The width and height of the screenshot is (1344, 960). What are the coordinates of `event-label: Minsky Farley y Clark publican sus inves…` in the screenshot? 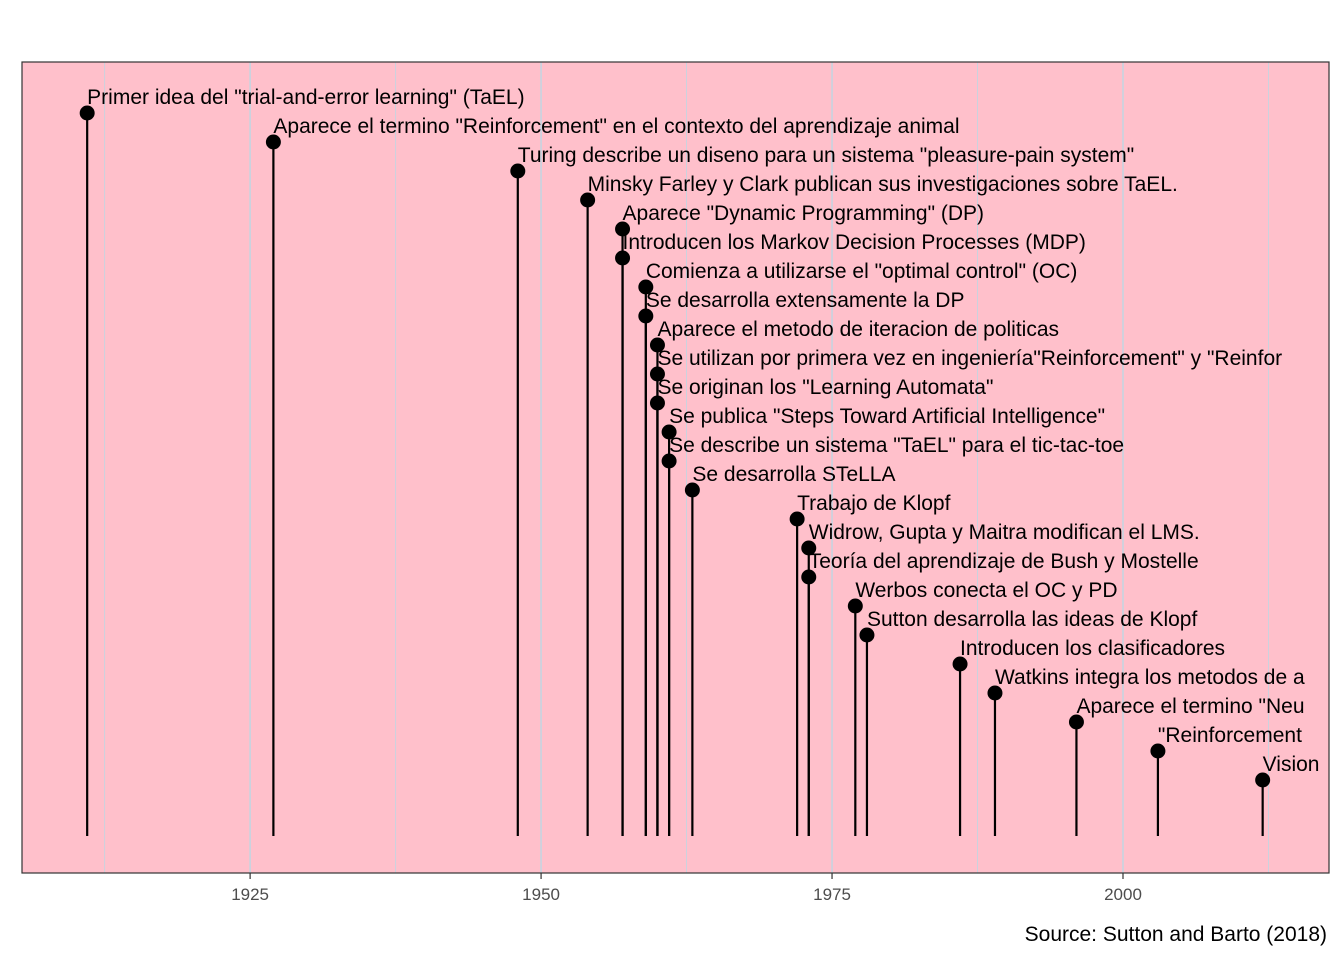 It's located at (883, 184).